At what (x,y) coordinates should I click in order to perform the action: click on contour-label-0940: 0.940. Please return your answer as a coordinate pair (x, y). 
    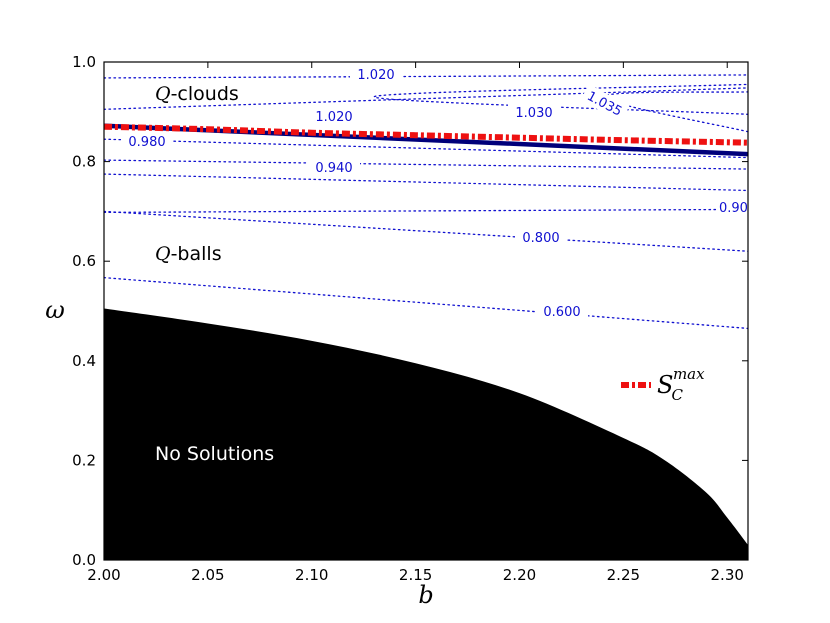
    Looking at the image, I should click on (334, 167).